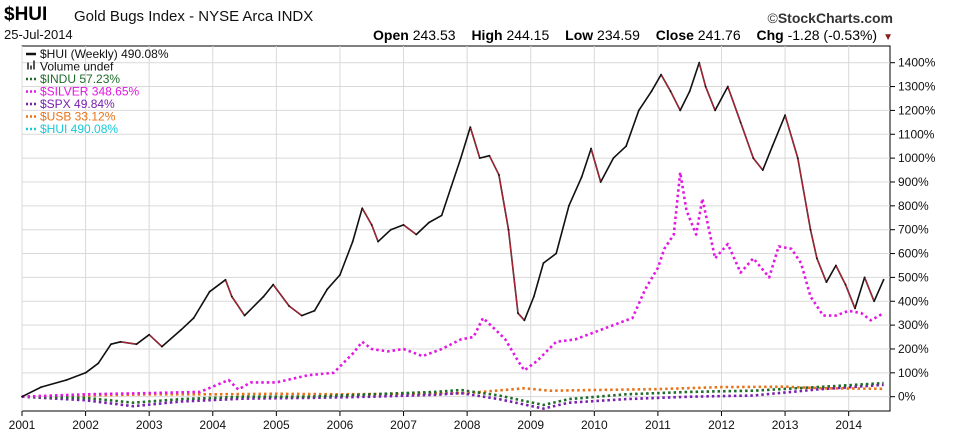 This screenshot has height=438, width=957. What do you see at coordinates (276, 425) in the screenshot?
I see `x-tick-label: 2005` at bounding box center [276, 425].